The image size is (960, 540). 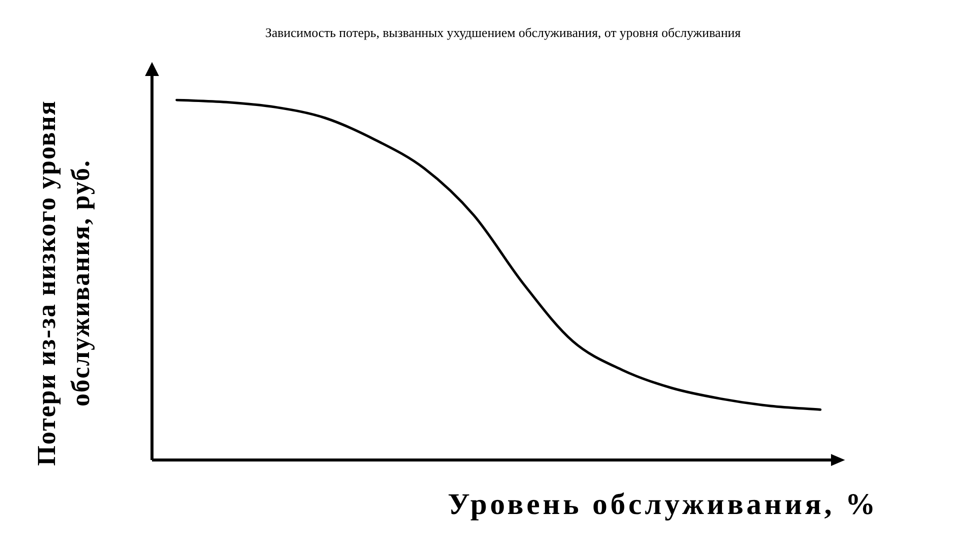 What do you see at coordinates (63, 283) in the screenshot?
I see `y-axis-title: Потери из-за низкого уровня обслуживания, руб.` at bounding box center [63, 283].